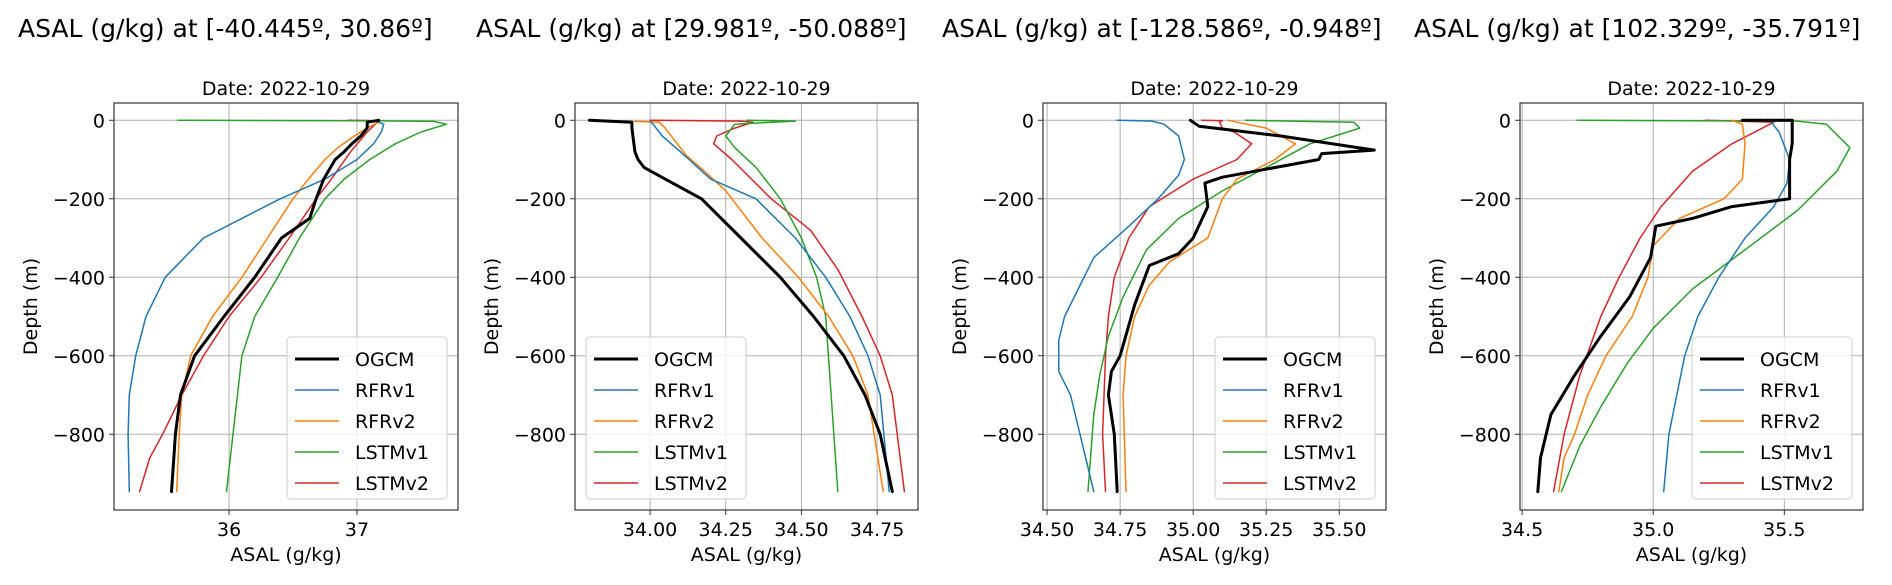 The image size is (1892, 585). I want to click on x-tick-label: 34.25, so click(726, 530).